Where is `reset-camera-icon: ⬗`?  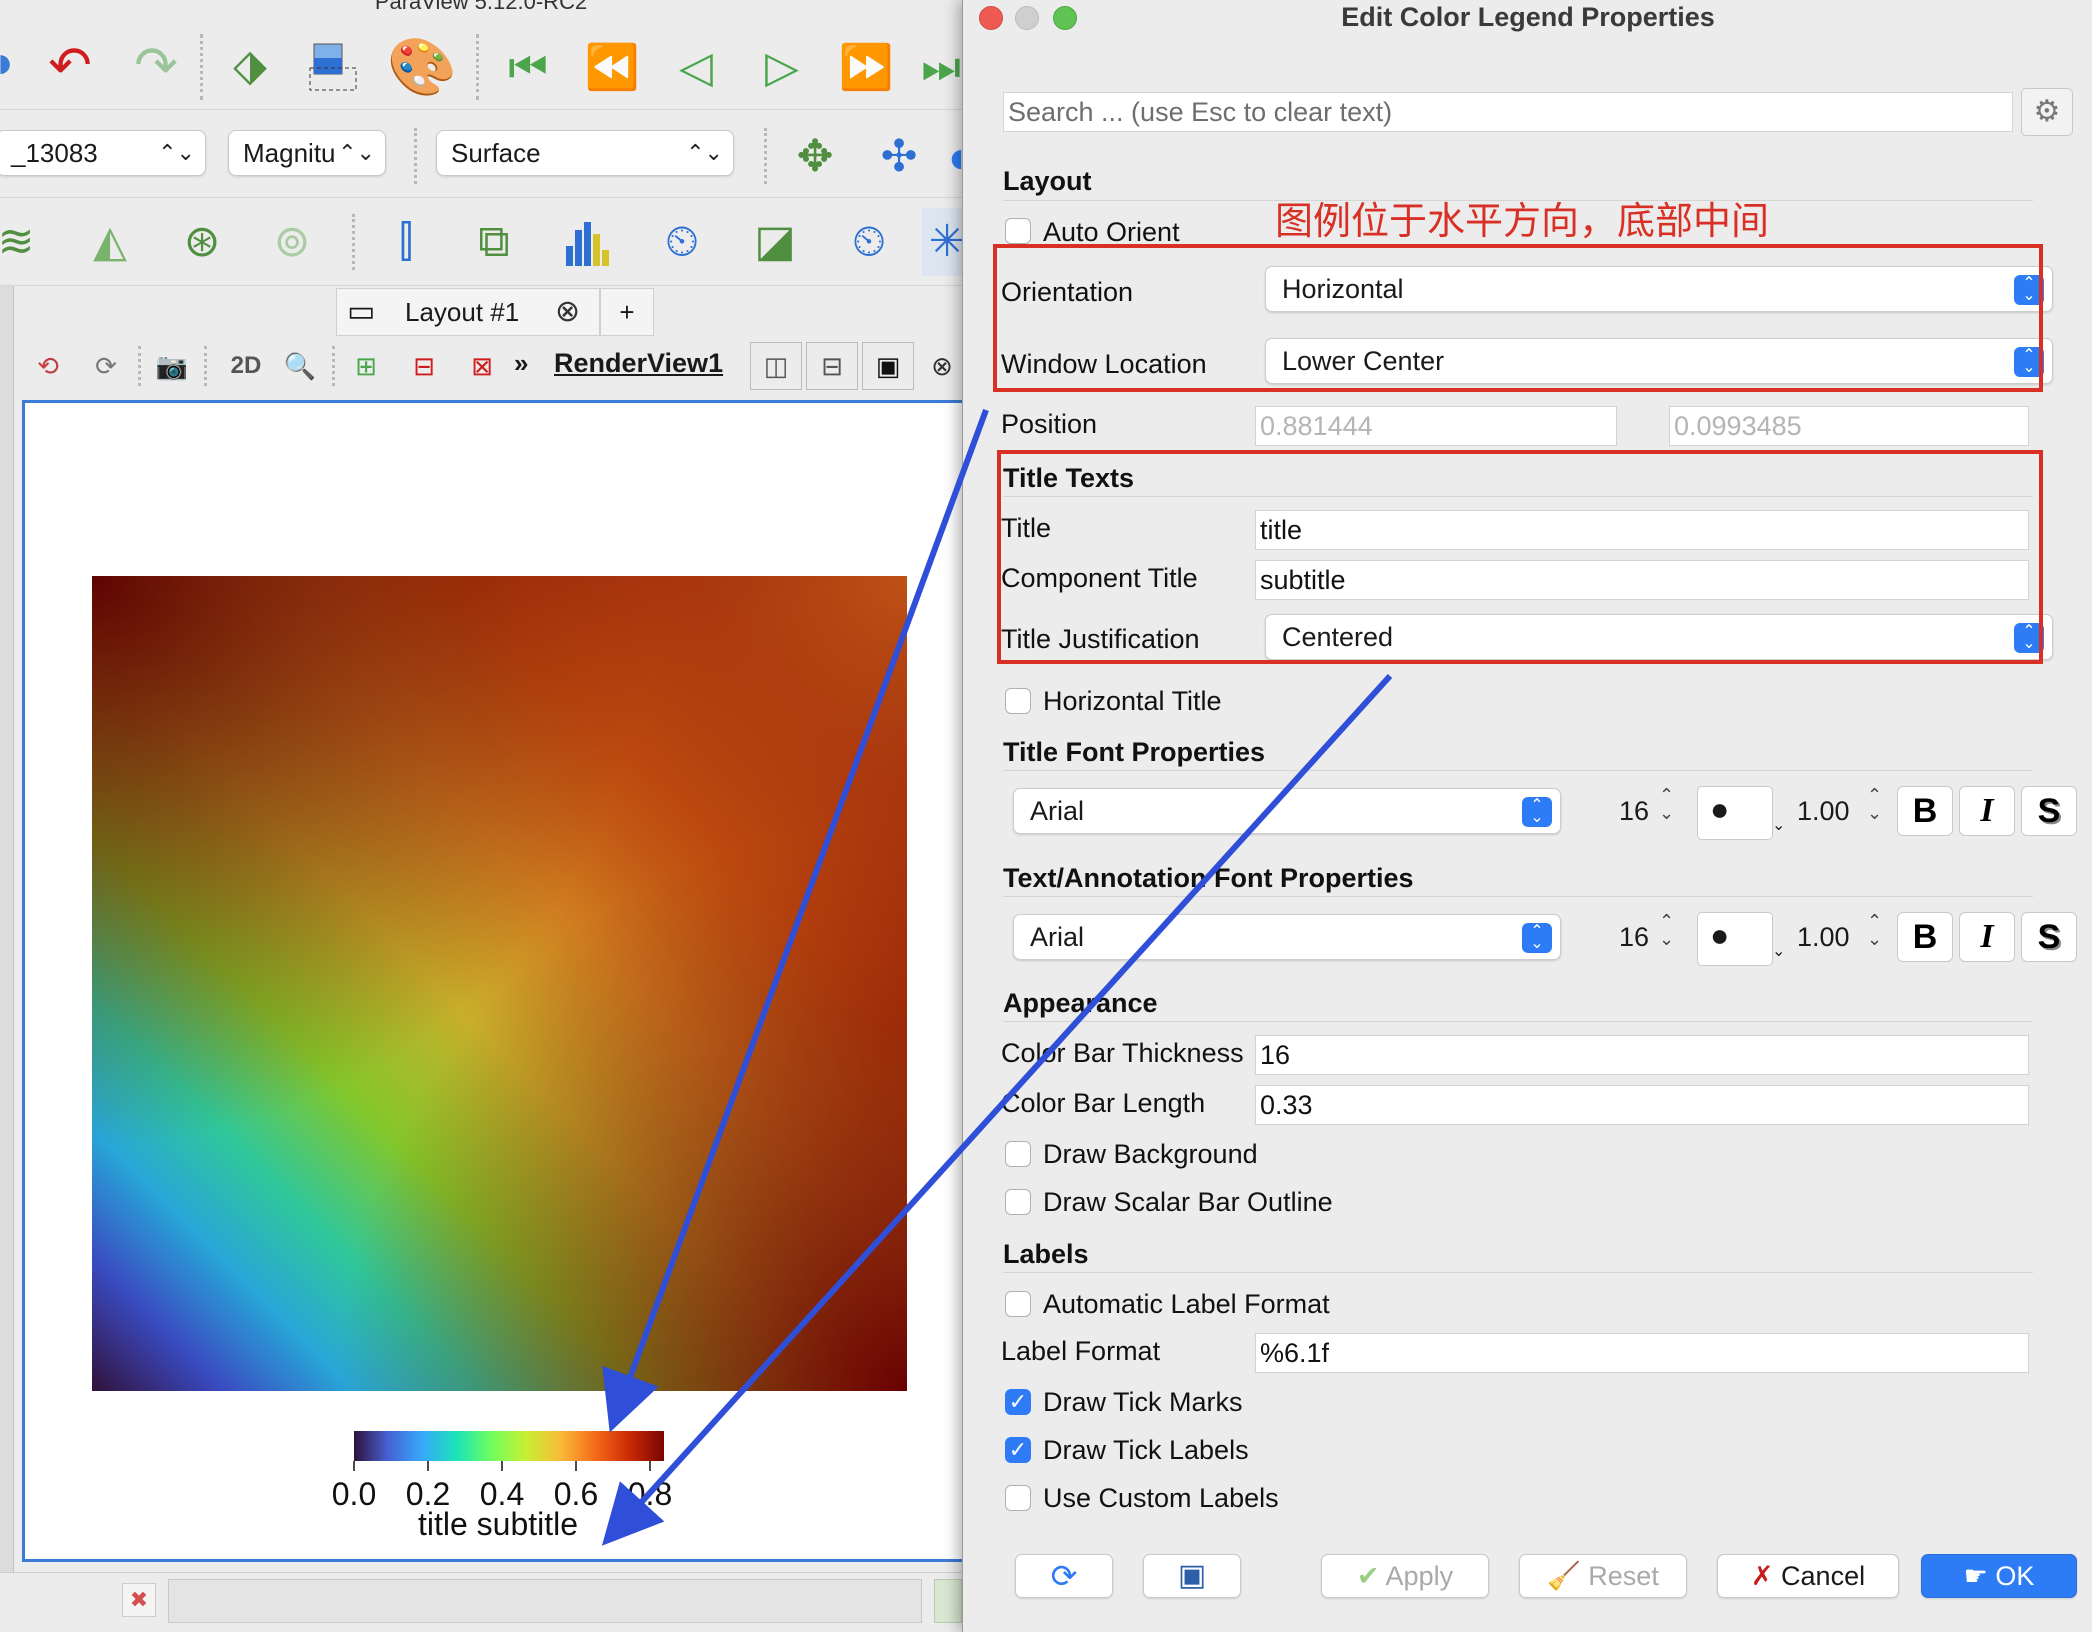 reset-camera-icon: ⬗ is located at coordinates (250, 65).